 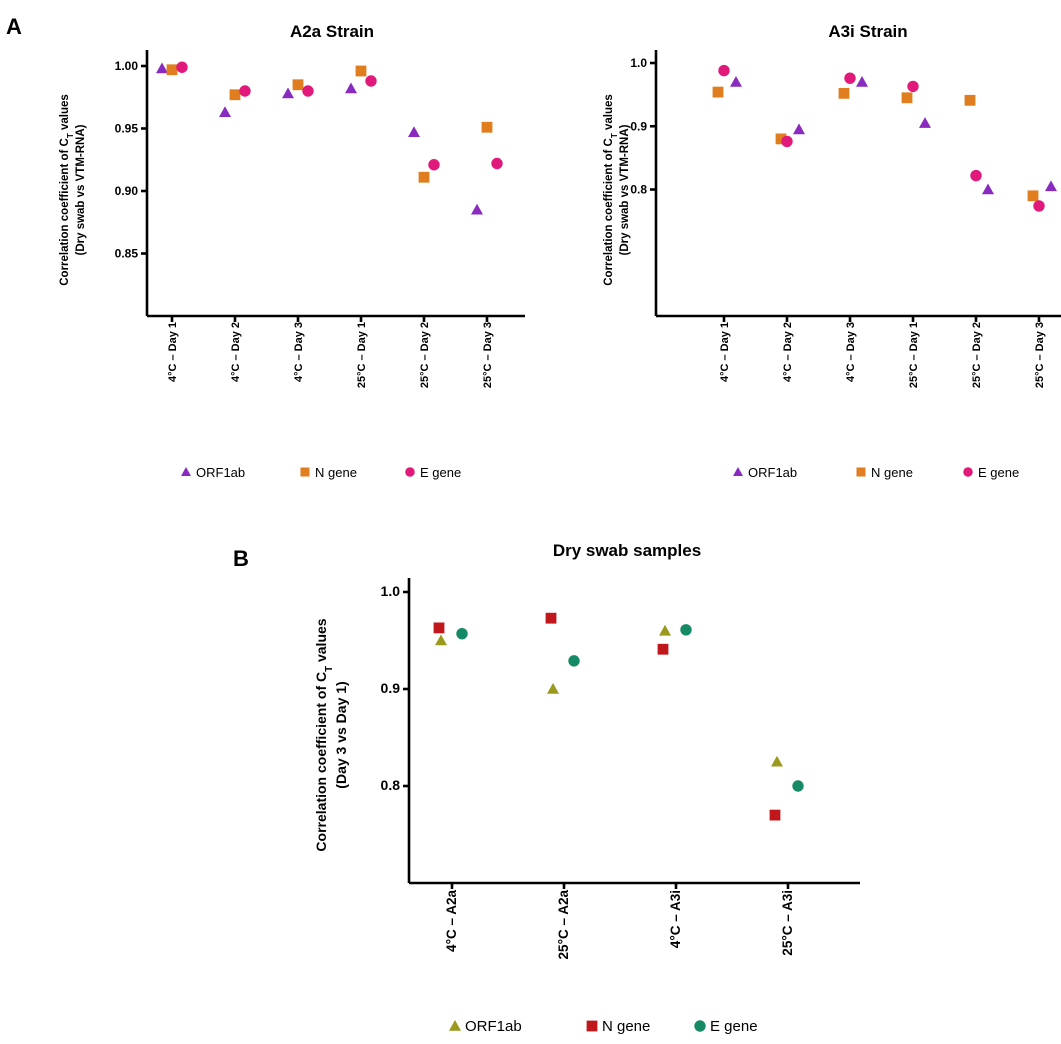 What do you see at coordinates (127, 254) in the screenshot?
I see `y-tick-label: 0.85` at bounding box center [127, 254].